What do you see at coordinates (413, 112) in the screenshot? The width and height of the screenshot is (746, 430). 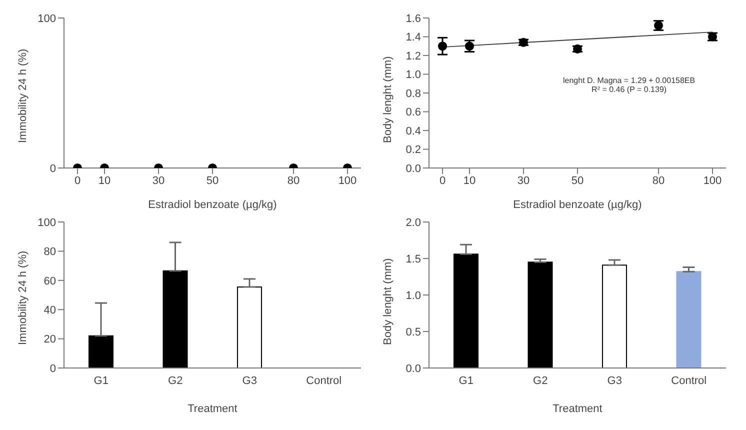 I see `y-tick-label: 0.6` at bounding box center [413, 112].